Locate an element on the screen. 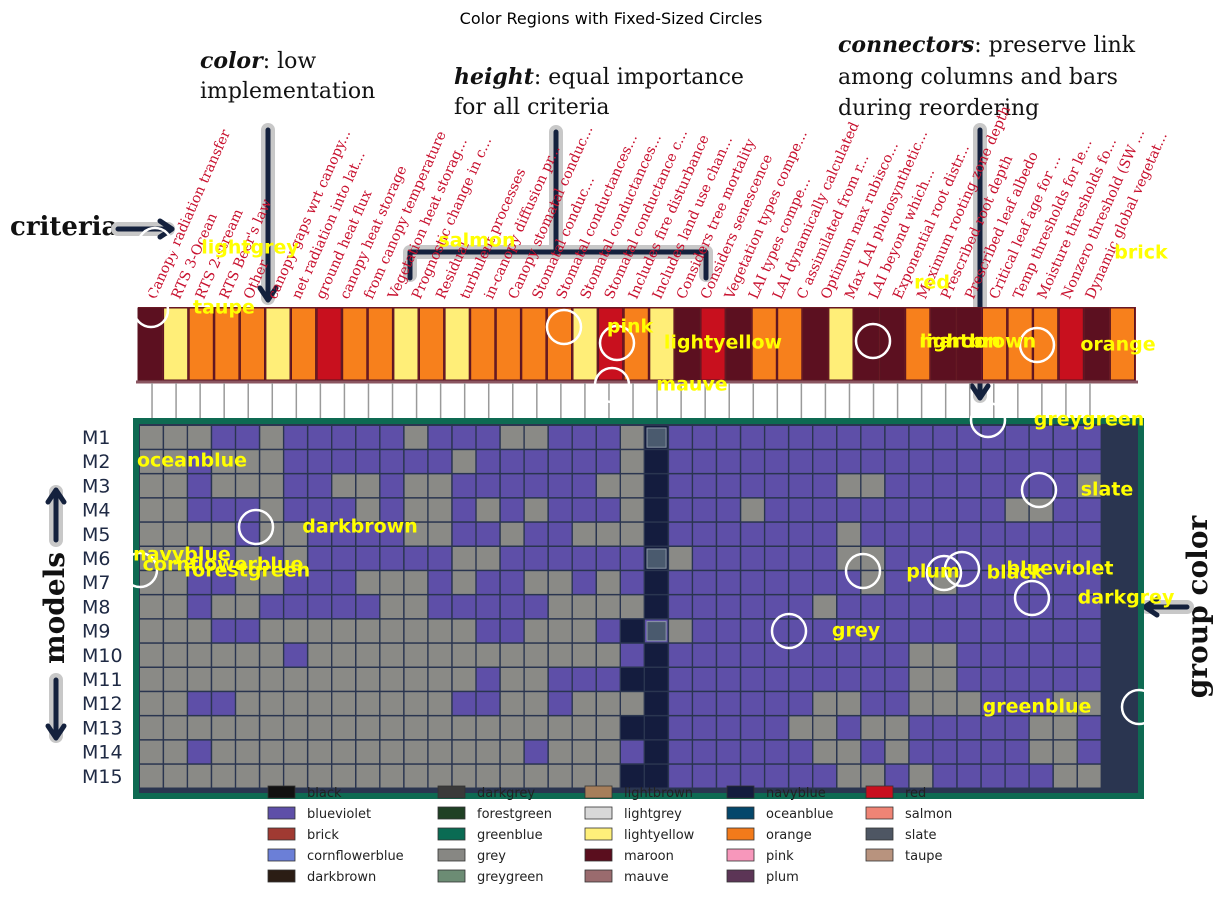 The width and height of the screenshot is (1222, 899). region-label: slate is located at coordinates (1107, 490).